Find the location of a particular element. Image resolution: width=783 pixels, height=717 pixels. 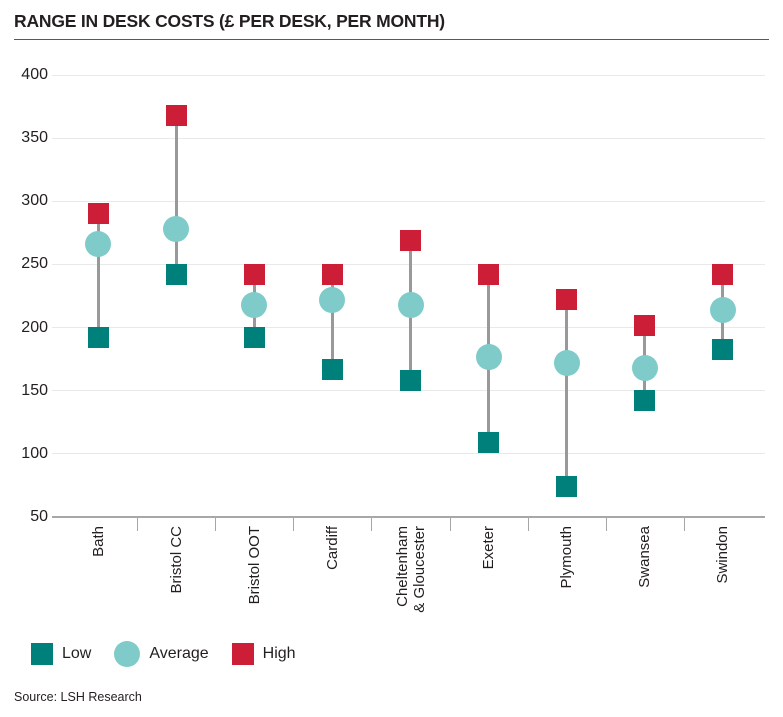

range-line-cardiff is located at coordinates (332, 322).